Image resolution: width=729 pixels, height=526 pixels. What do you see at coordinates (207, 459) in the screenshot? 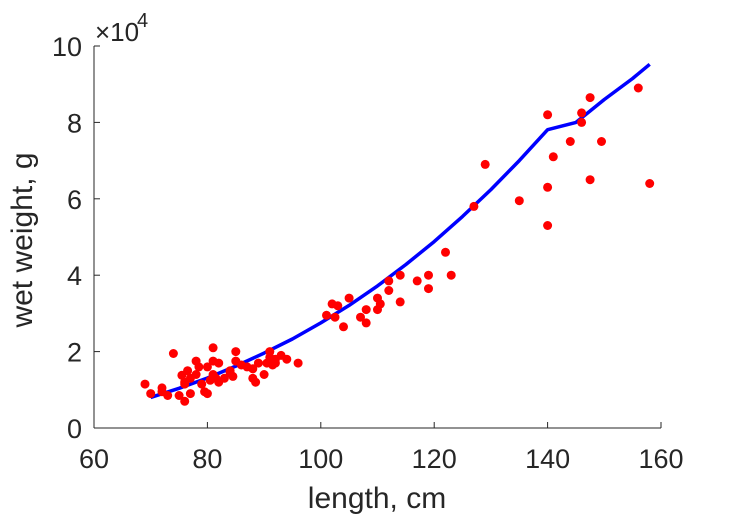
I see `x-tick-label: 80` at bounding box center [207, 459].